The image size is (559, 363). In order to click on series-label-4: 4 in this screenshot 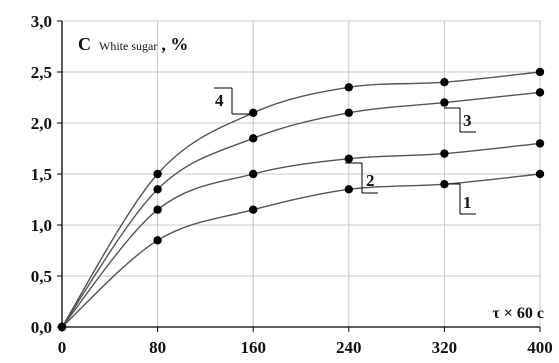, I will do `click(219, 100)`.